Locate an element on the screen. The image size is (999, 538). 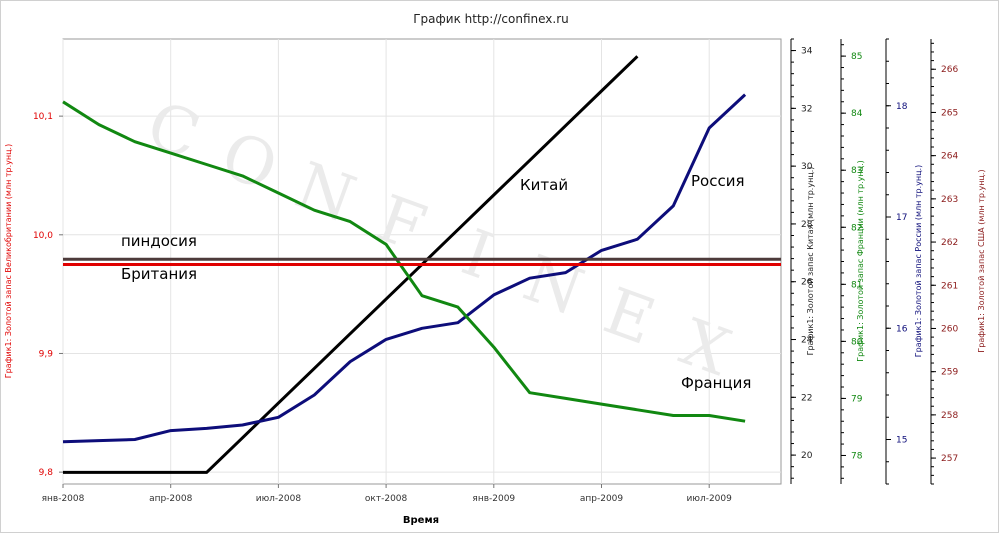
x-tick-label: апр-2008 is located at coordinates (171, 499).